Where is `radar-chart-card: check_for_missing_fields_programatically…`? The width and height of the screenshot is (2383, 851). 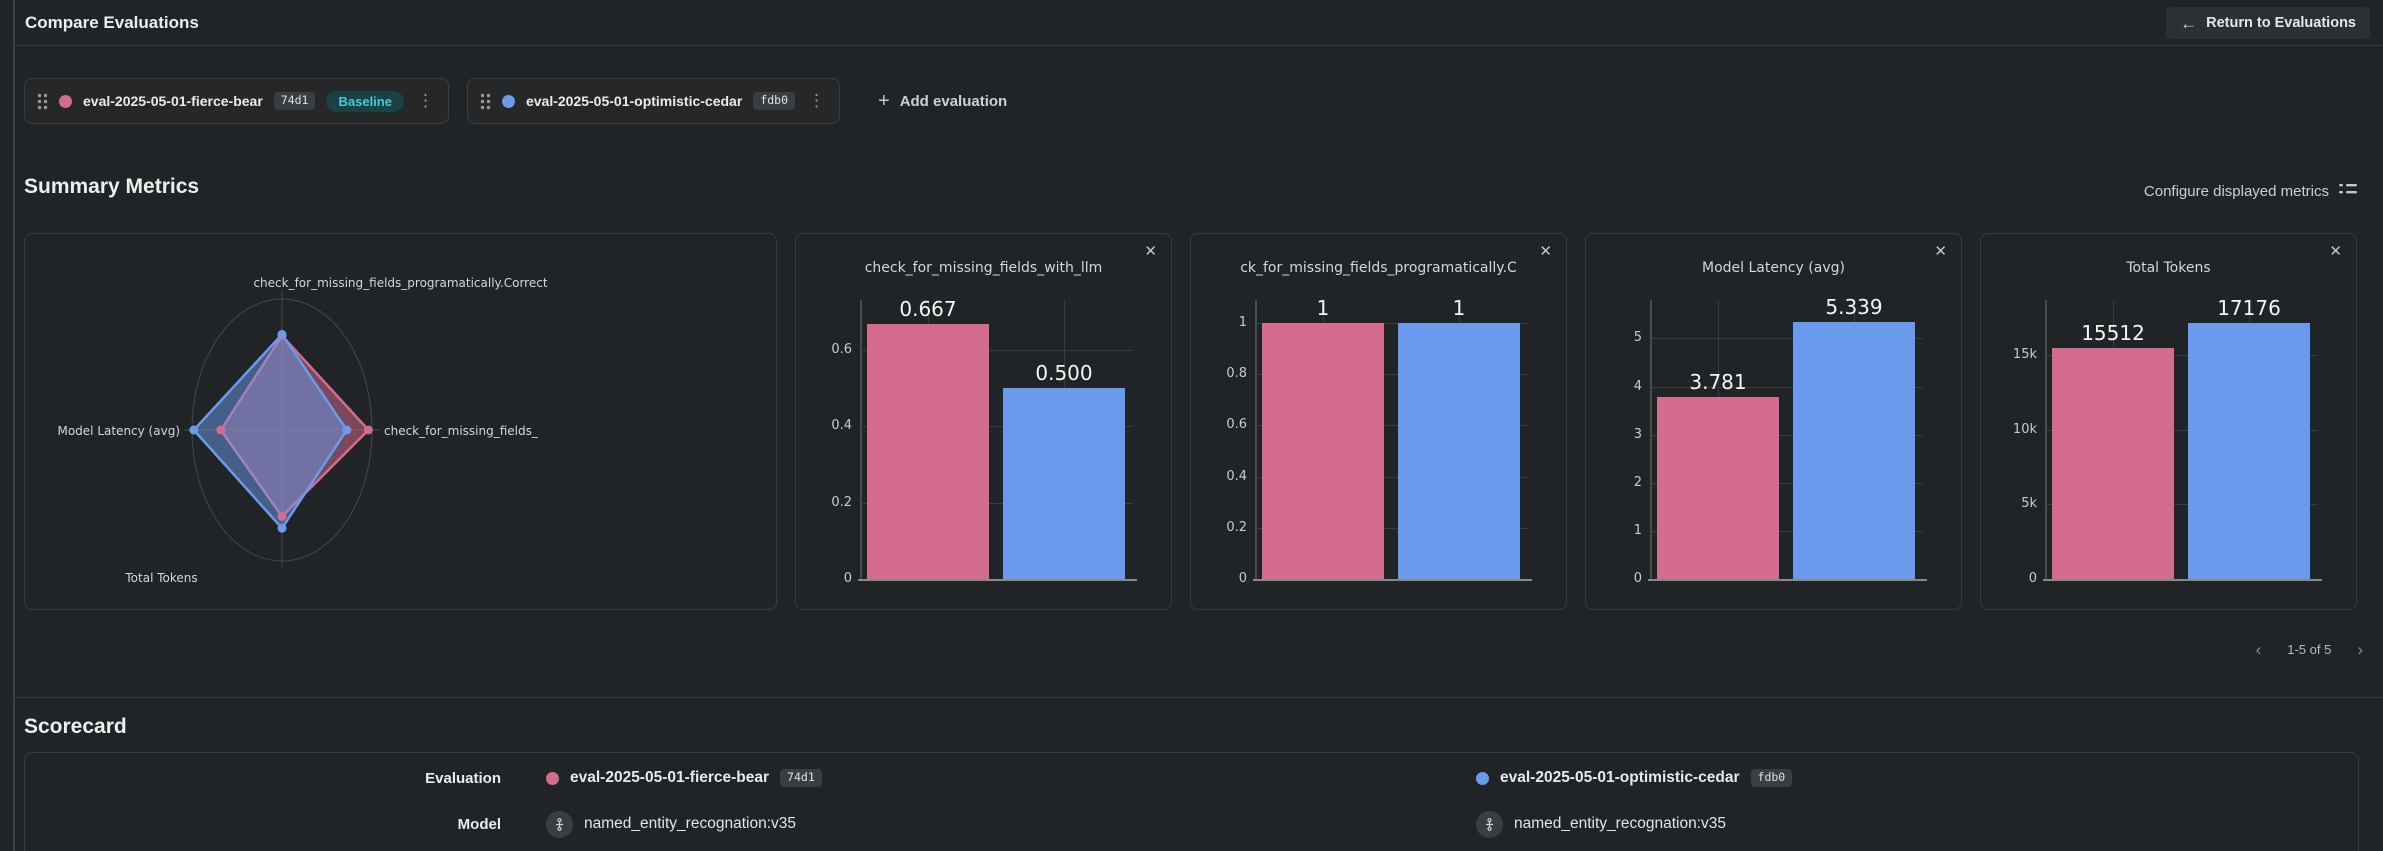
radar-chart-card: check_for_missing_fields_programatically… is located at coordinates (400, 421).